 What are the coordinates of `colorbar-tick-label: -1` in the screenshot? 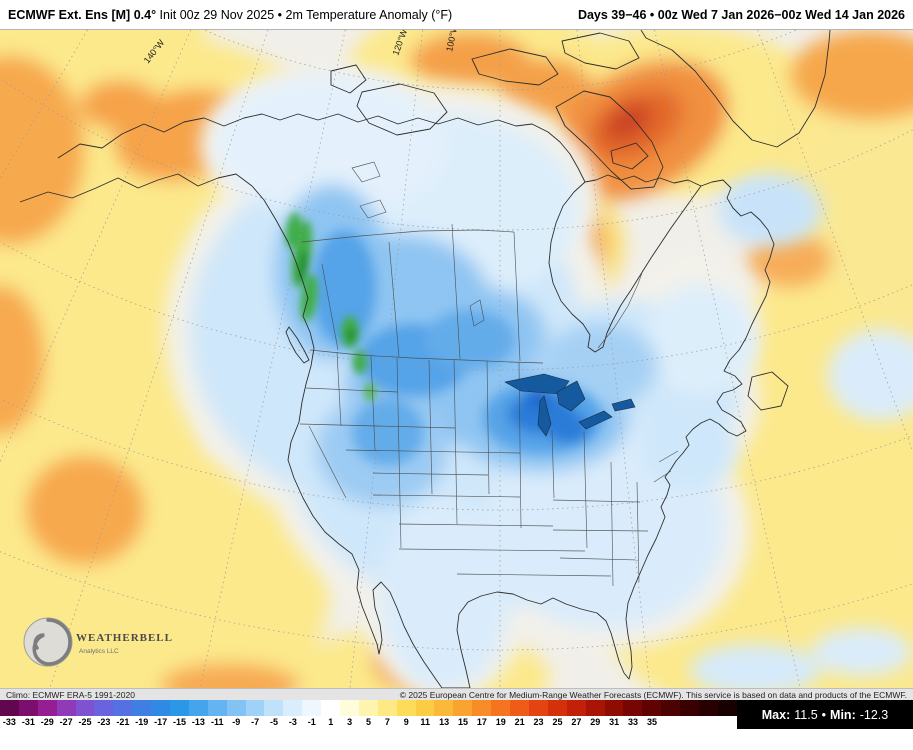 It's located at (311, 722).